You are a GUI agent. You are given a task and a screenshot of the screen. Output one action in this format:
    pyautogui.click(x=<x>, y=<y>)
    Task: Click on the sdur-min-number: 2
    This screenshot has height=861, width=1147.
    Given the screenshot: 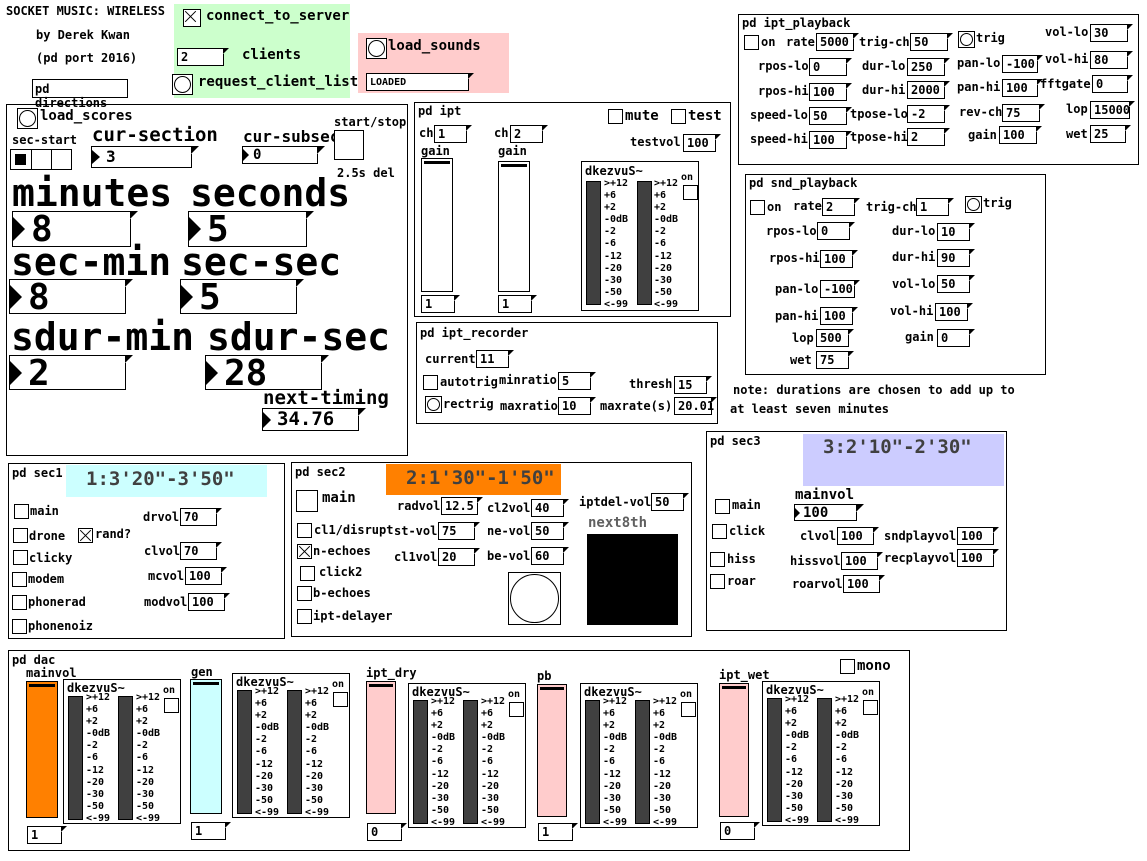 What is the action you would take?
    pyautogui.click(x=71, y=373)
    